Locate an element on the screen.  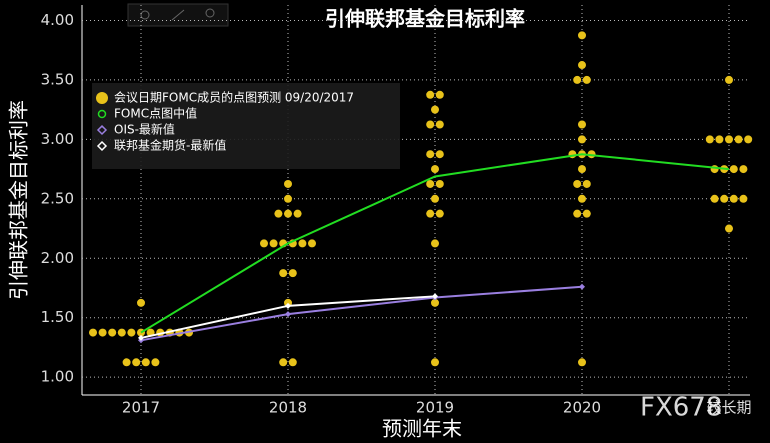
x-tick-label: 2018 is located at coordinates (288, 408).